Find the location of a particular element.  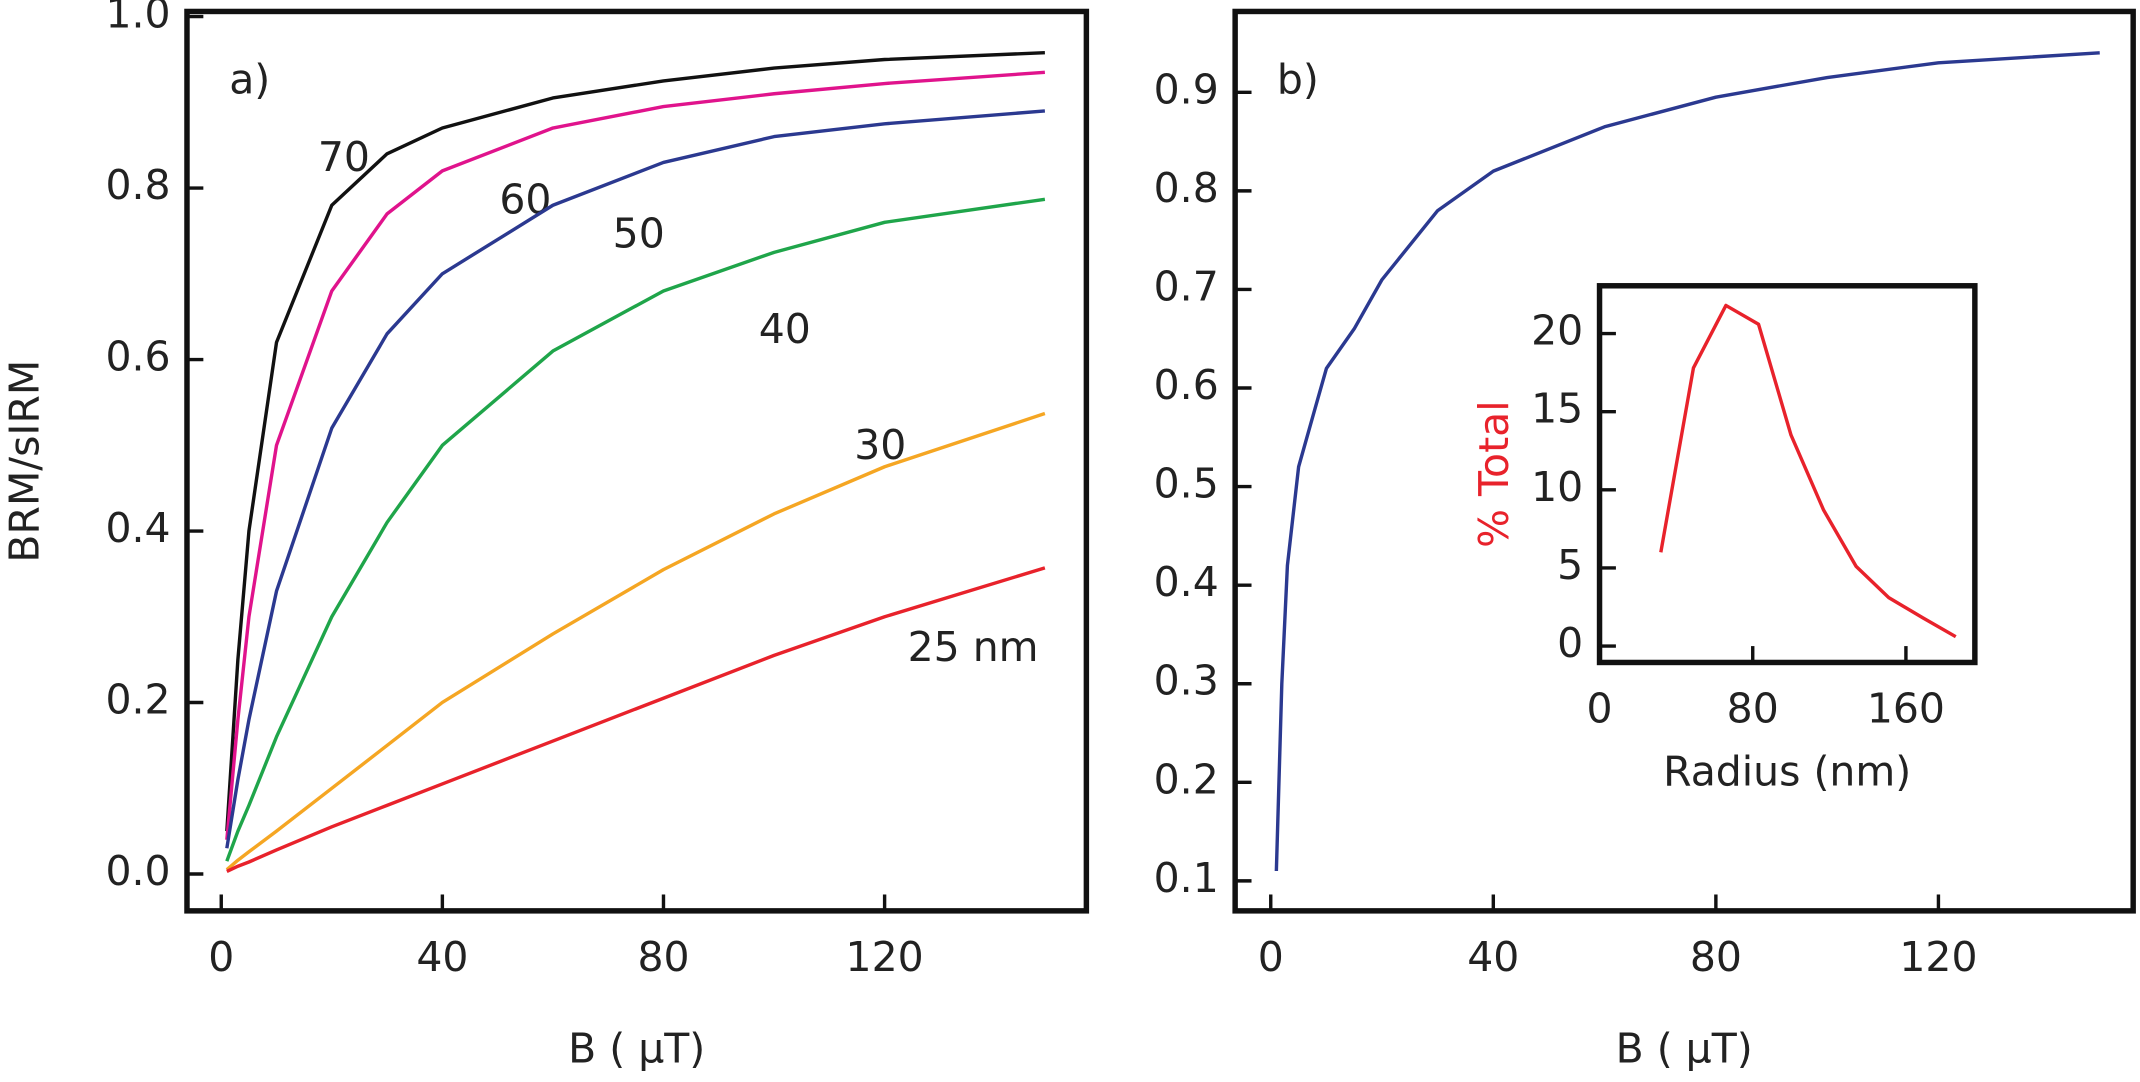

plot-frame is located at coordinates (1787, 474).